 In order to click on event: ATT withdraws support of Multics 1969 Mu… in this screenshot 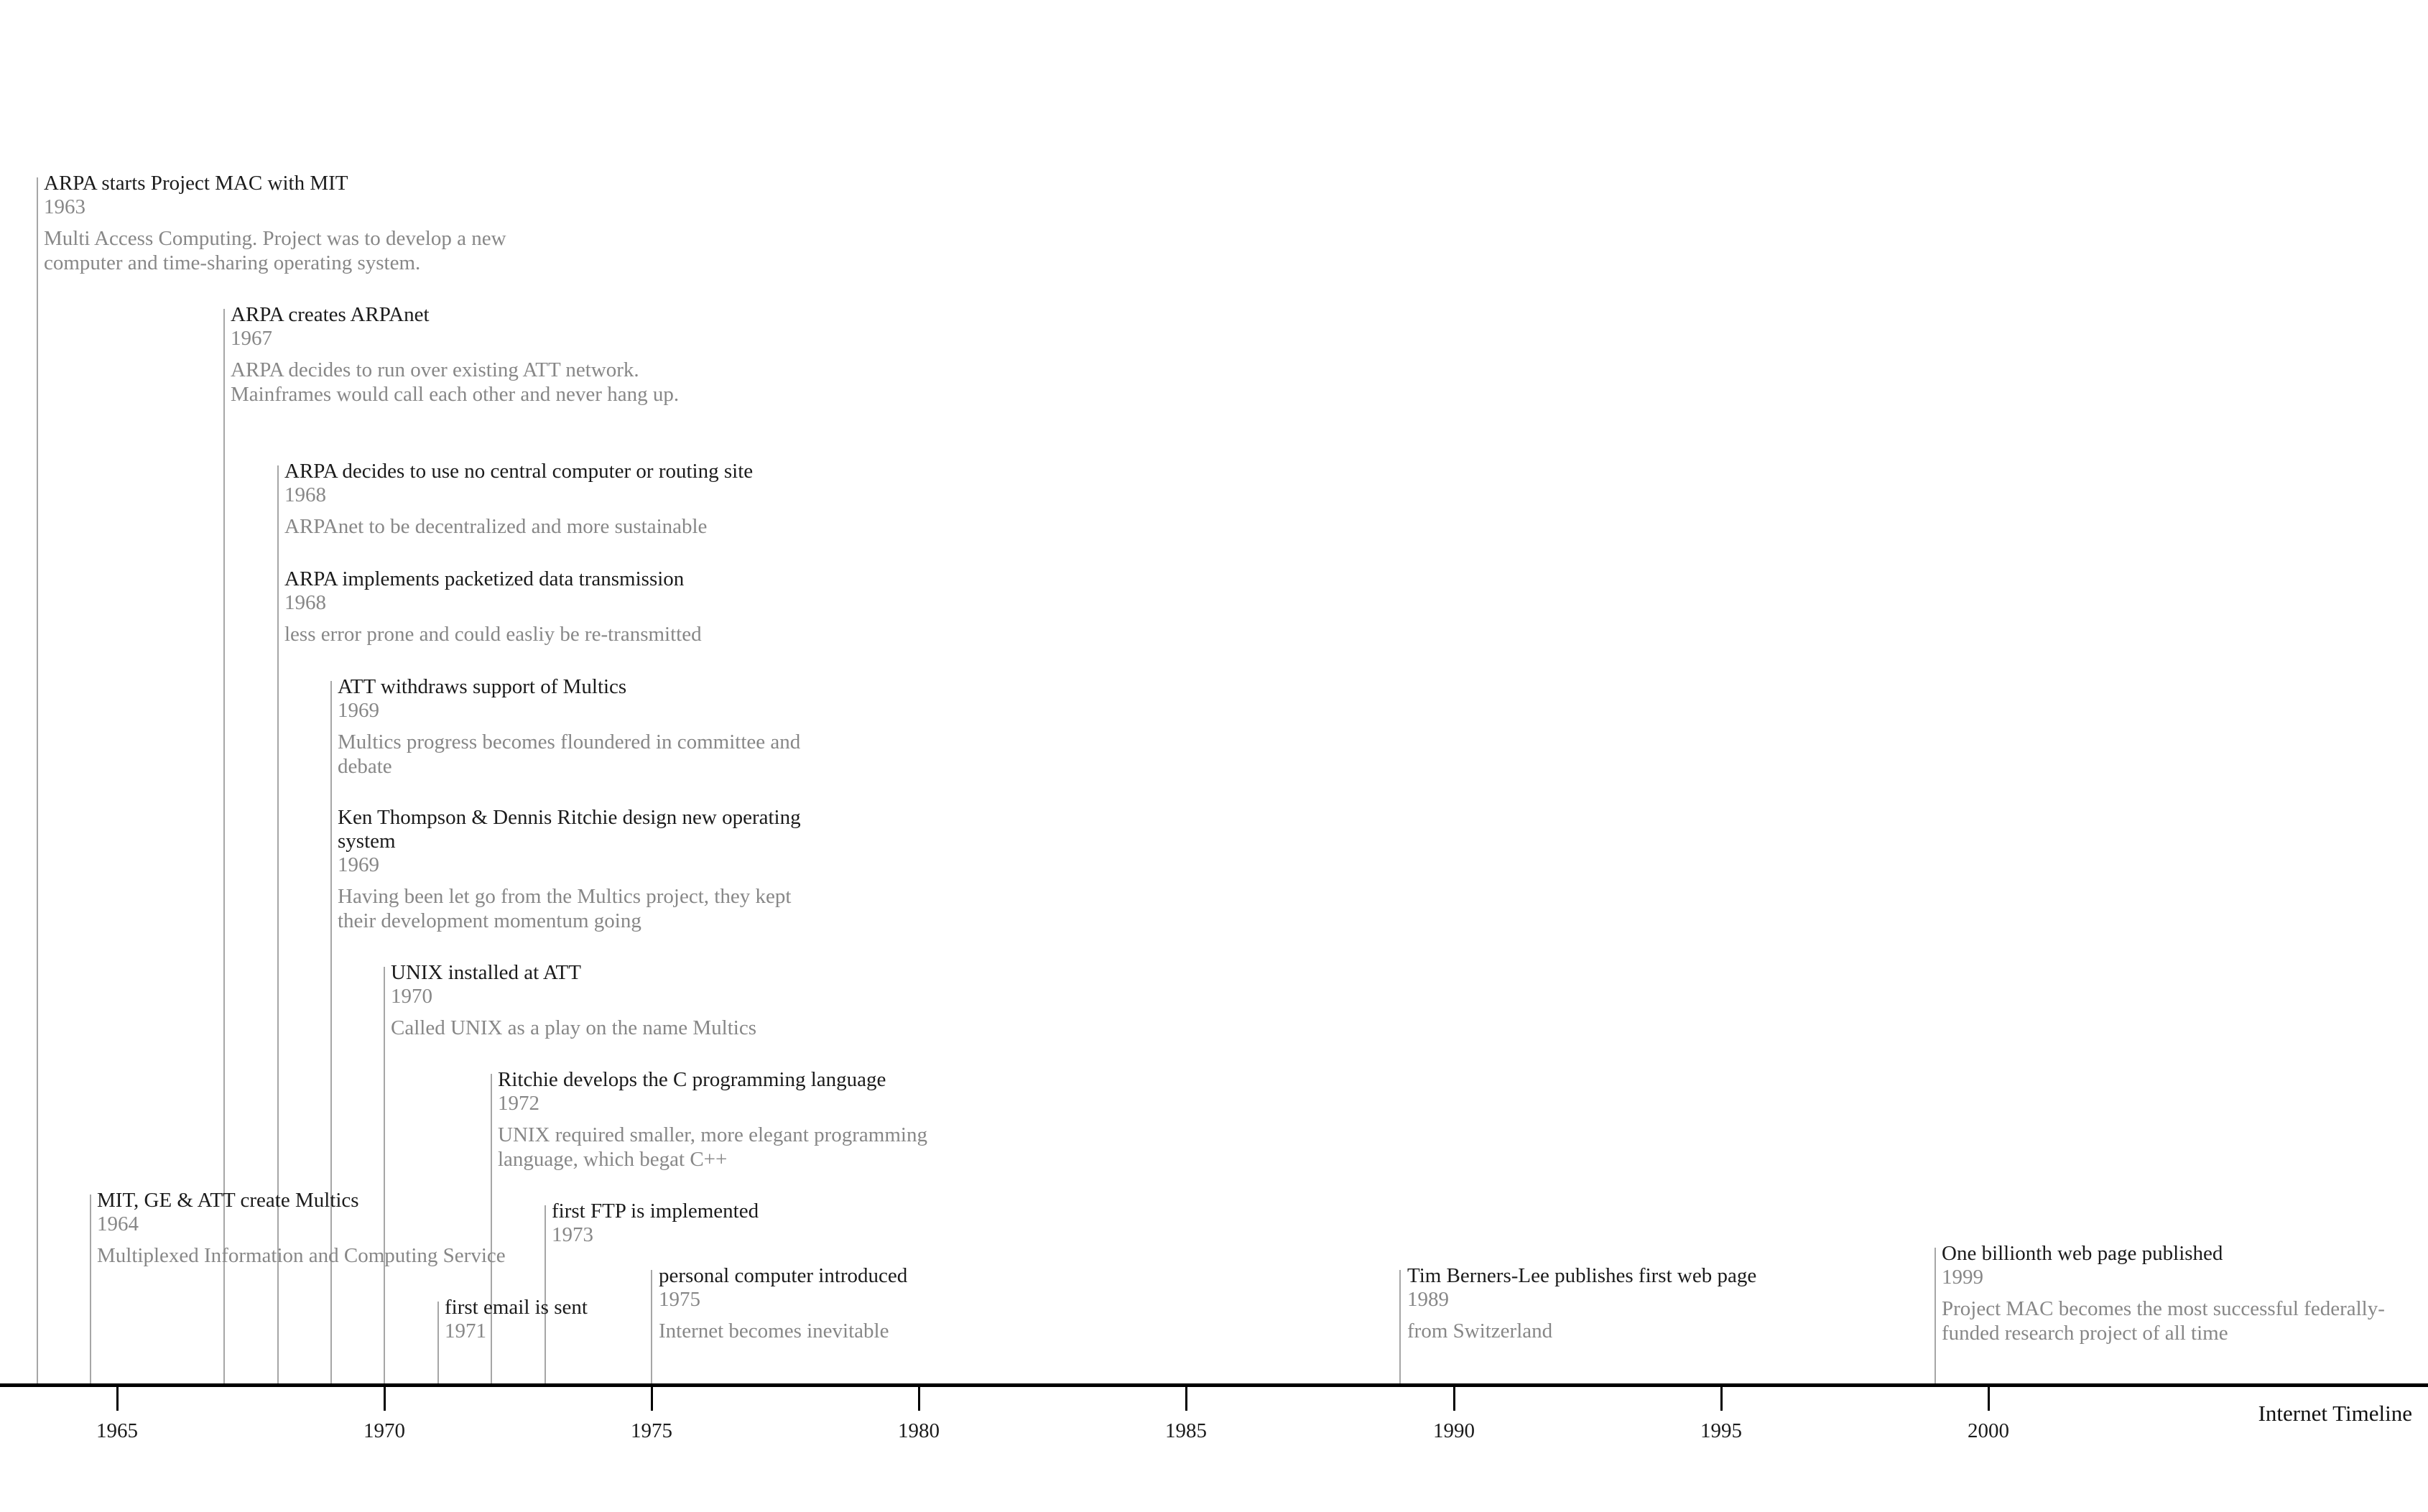, I will do `click(621, 727)`.